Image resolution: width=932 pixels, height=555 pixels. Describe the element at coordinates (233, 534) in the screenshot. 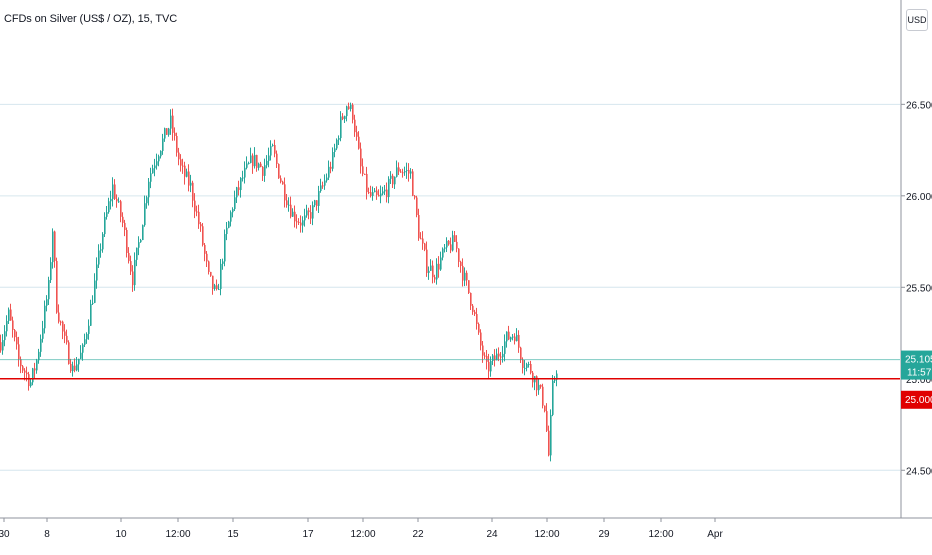

I see `time-tick-label: 15` at that location.